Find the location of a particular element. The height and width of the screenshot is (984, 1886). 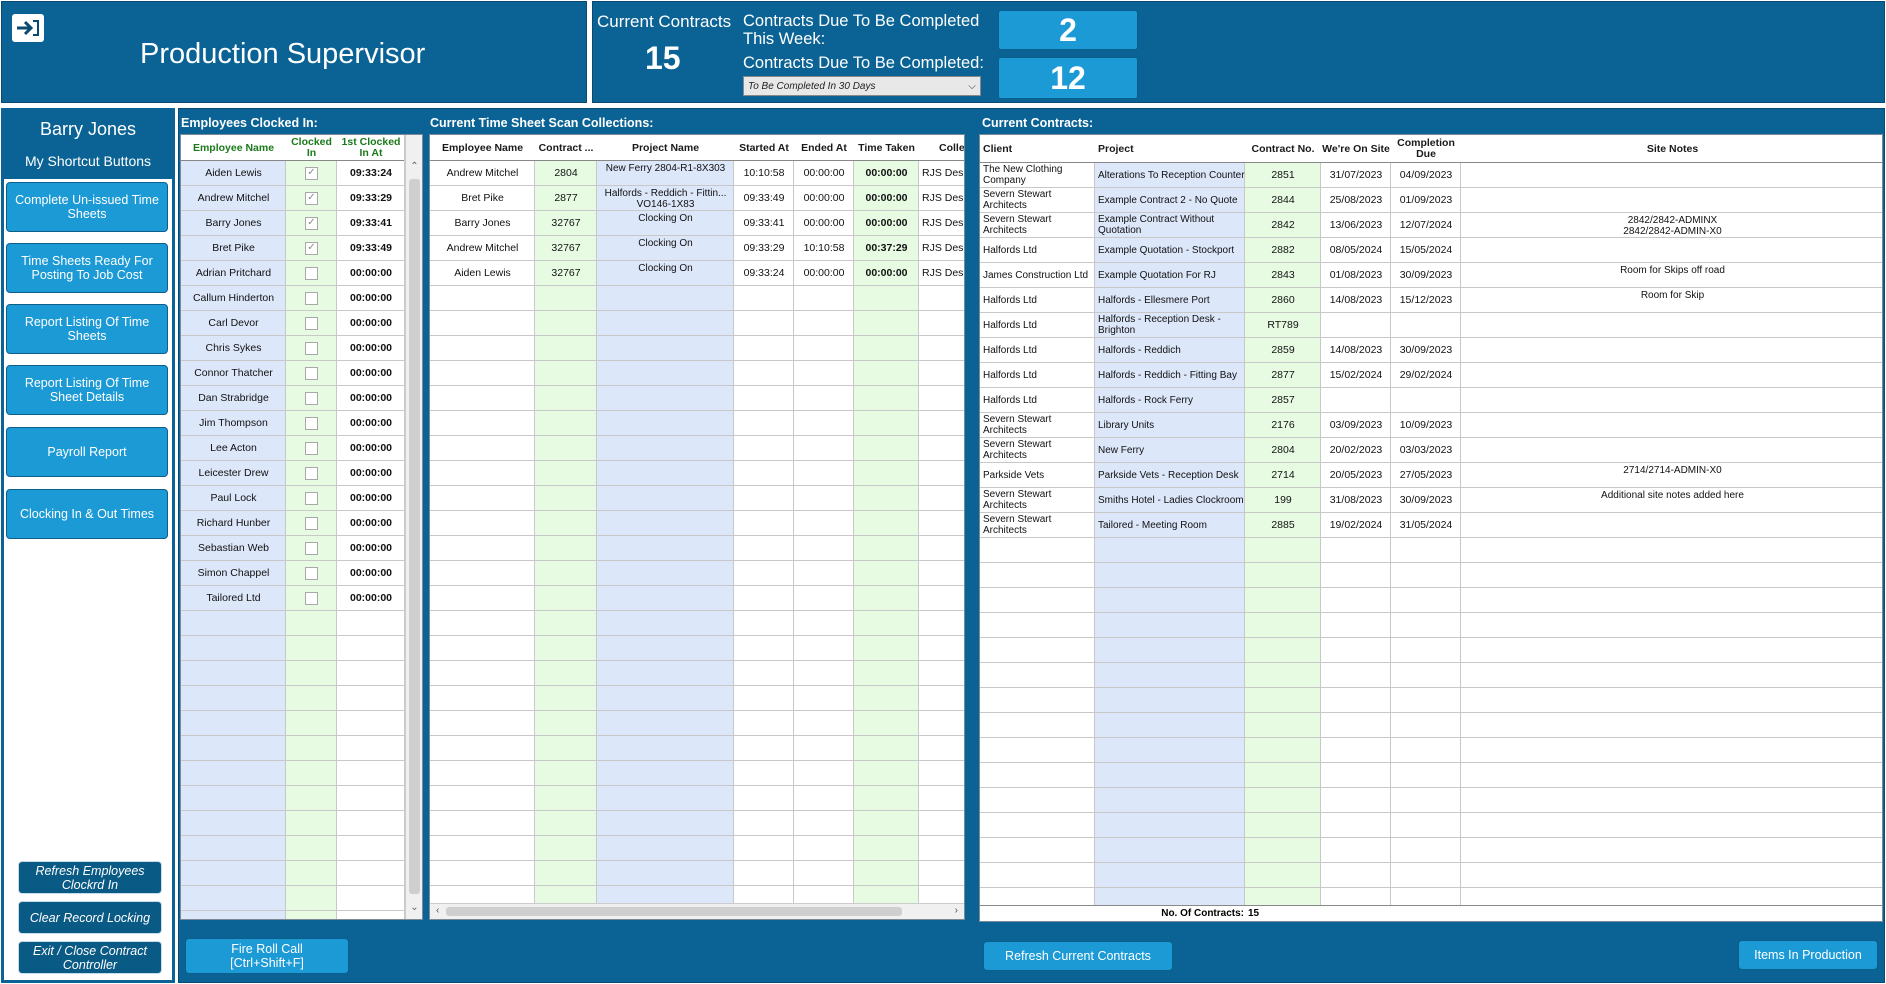

timesheets-title: Current Time Sheet Scan Collections: is located at coordinates (542, 123).